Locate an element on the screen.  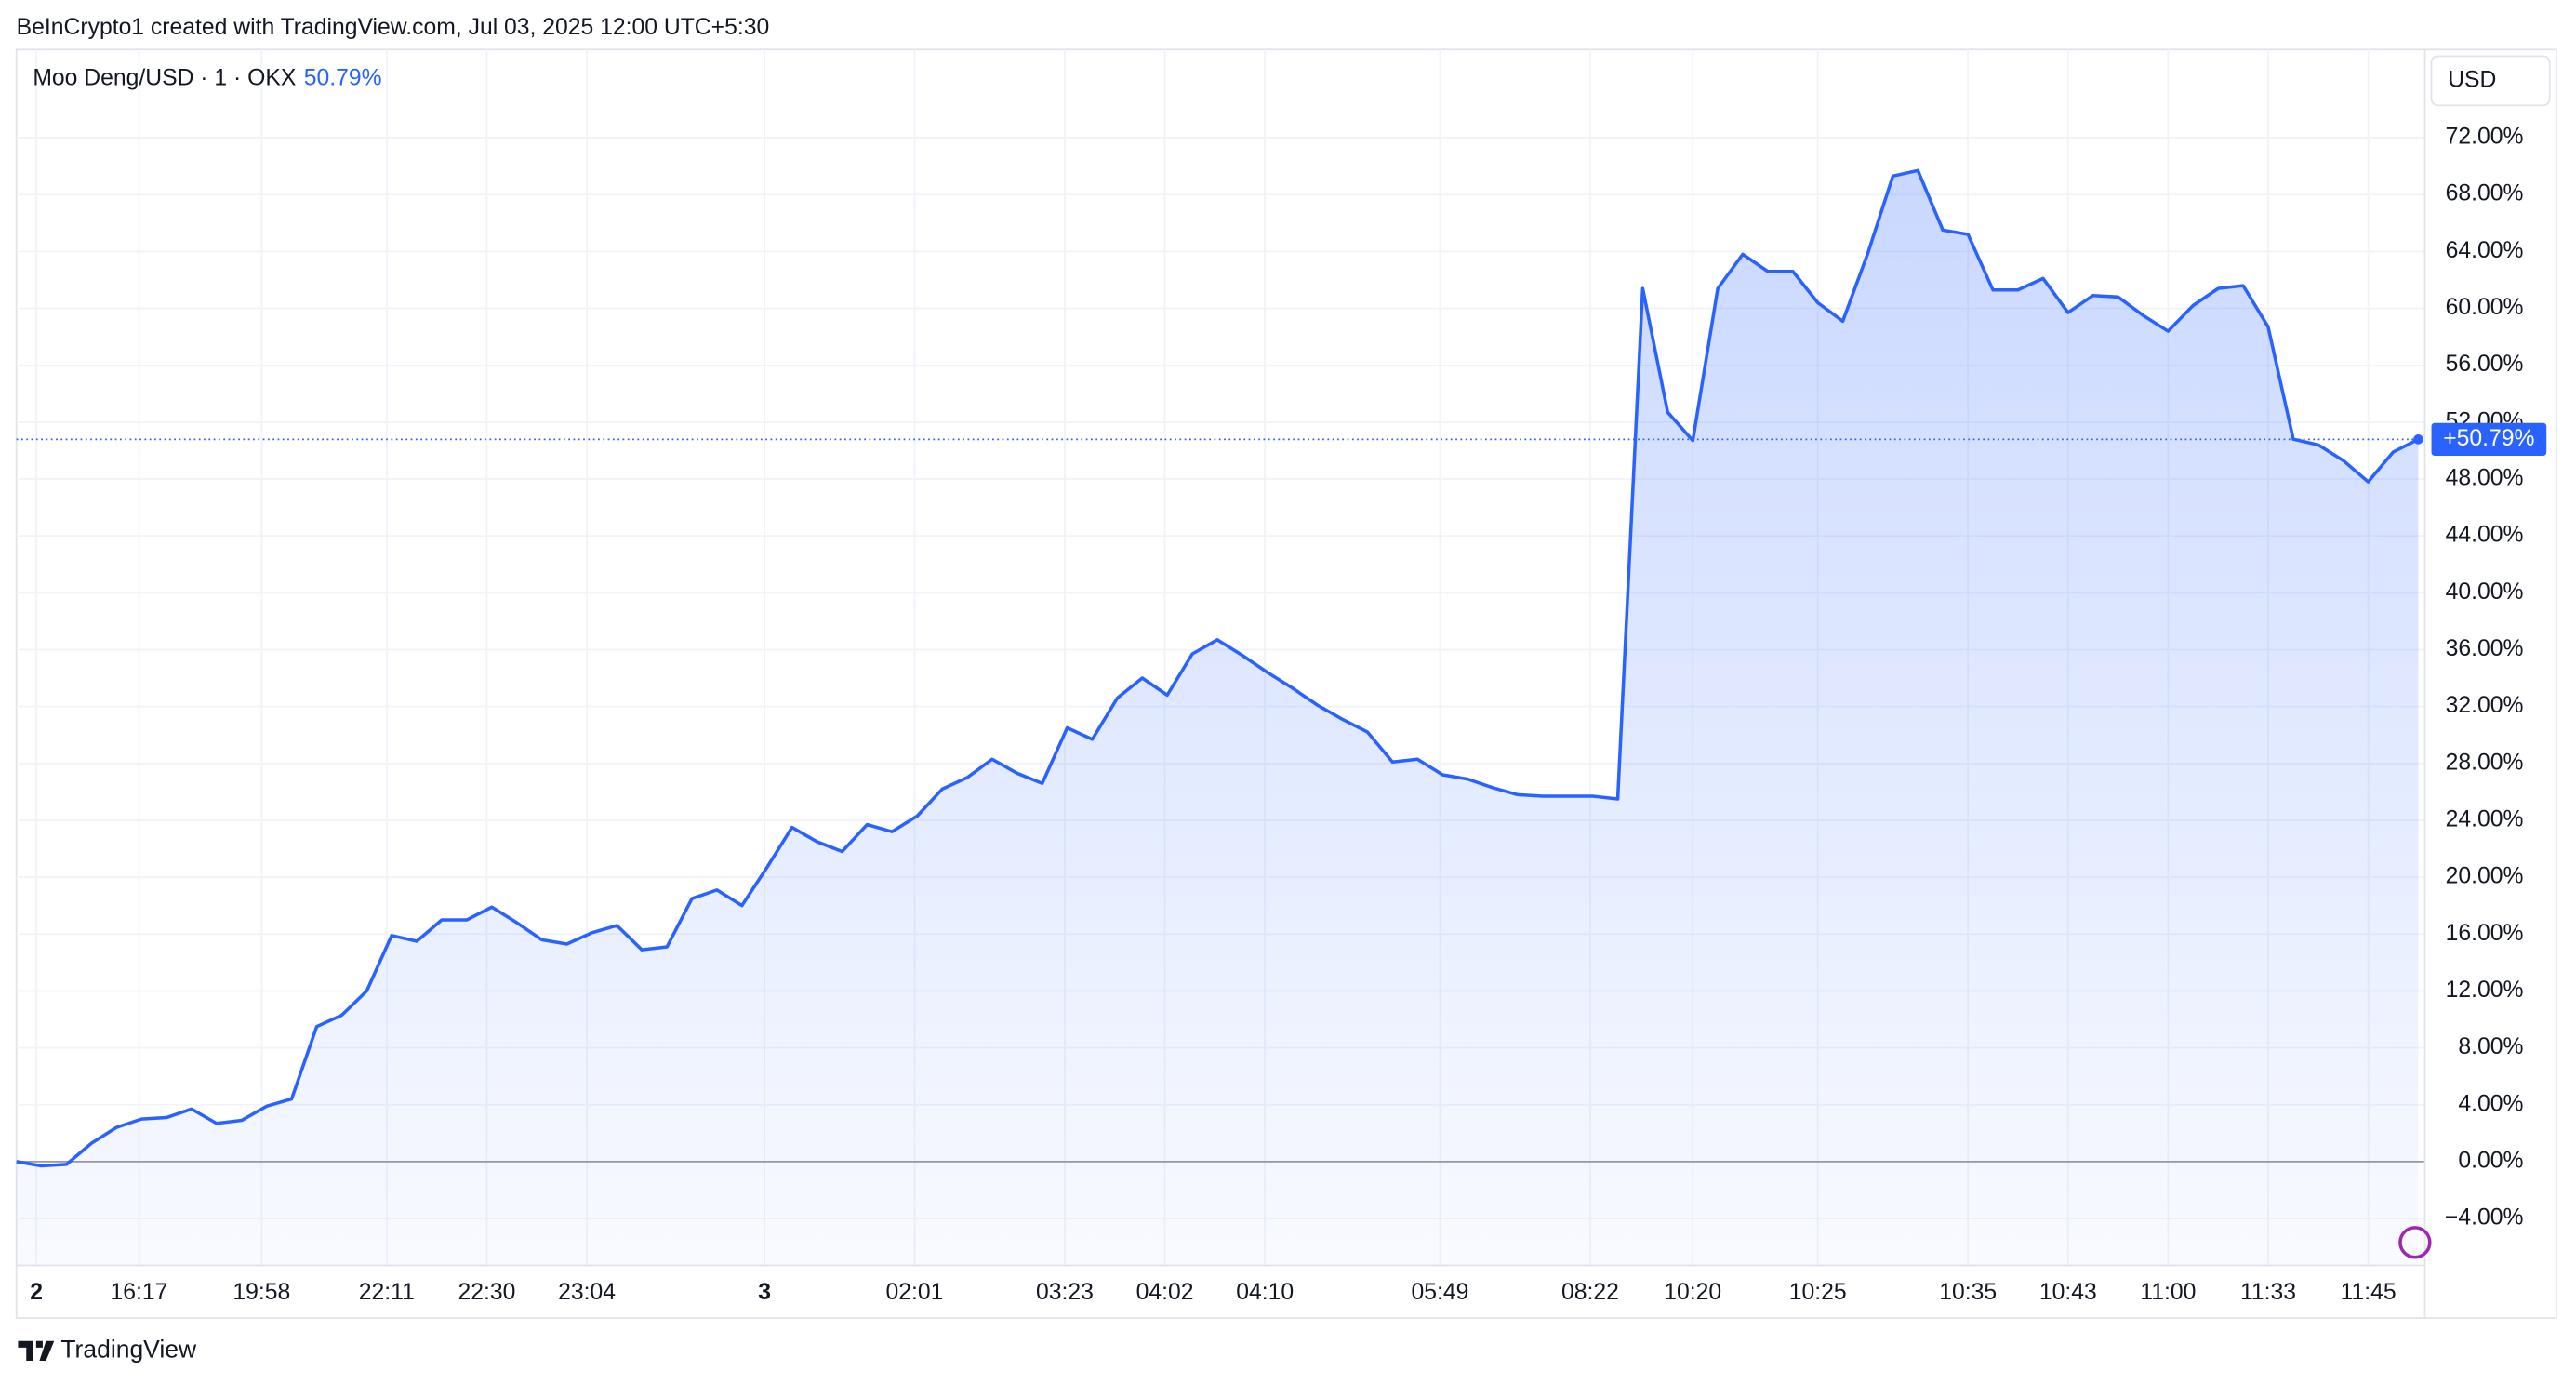
x-tick-label: 05:49 is located at coordinates (1440, 1292).